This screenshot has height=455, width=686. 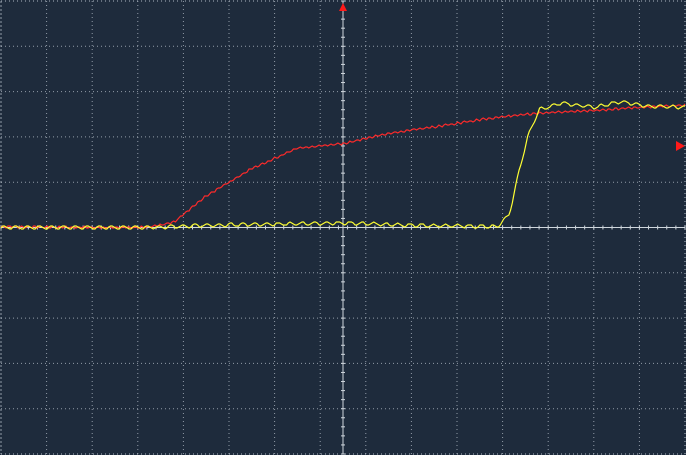 I want to click on trigger-position-marker, so click(x=343, y=7).